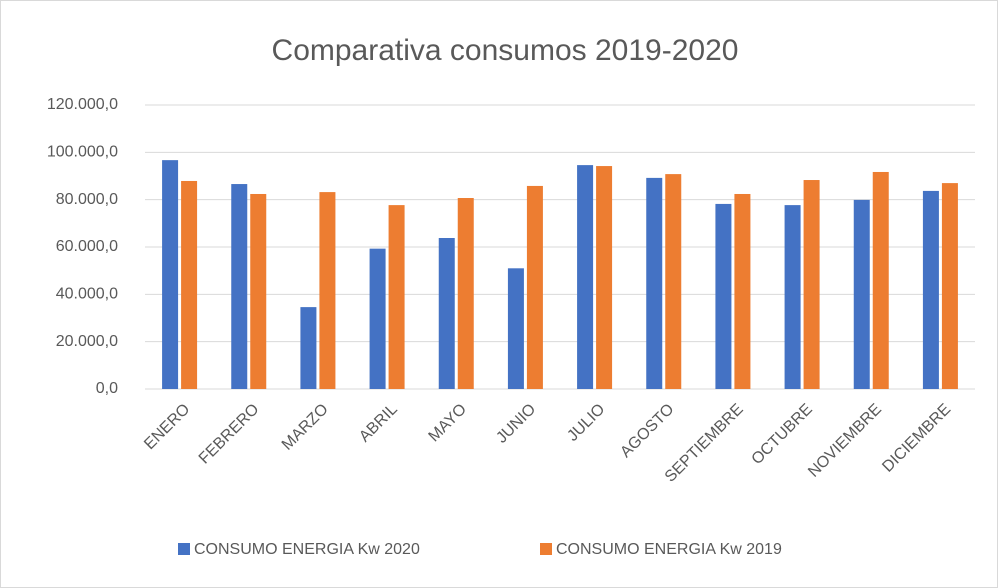 This screenshot has height=588, width=998. What do you see at coordinates (669, 549) in the screenshot?
I see `legend-label: CONSUMO ENERGIA Kw 2019` at bounding box center [669, 549].